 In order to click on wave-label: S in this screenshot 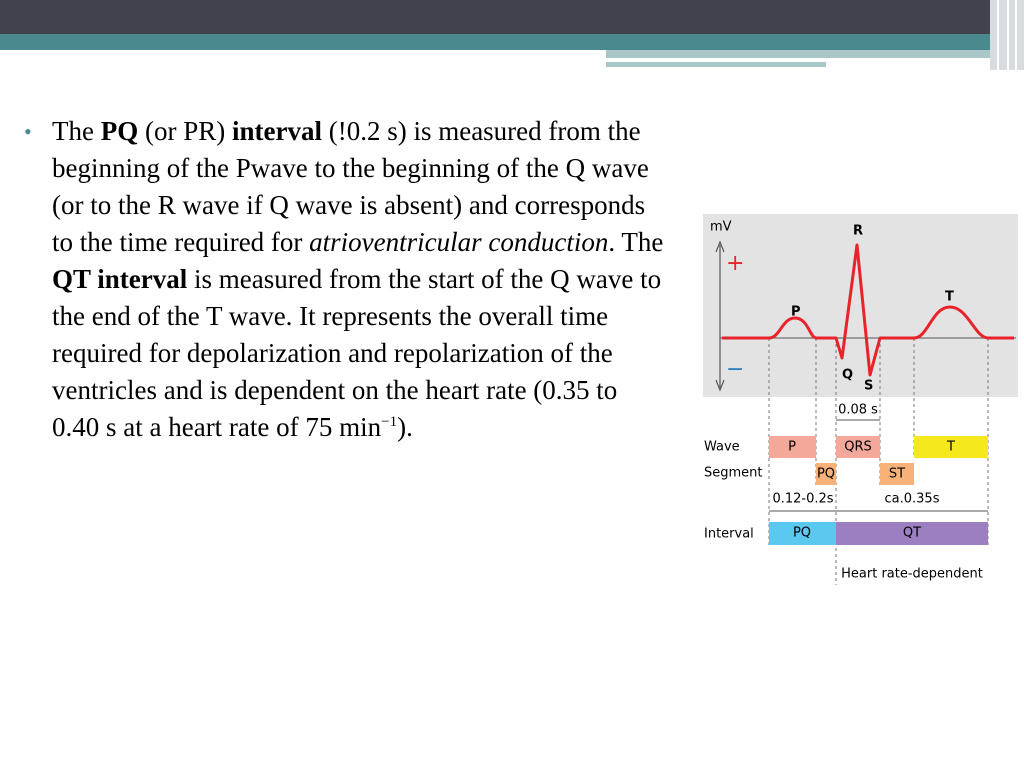, I will do `click(868, 386)`.